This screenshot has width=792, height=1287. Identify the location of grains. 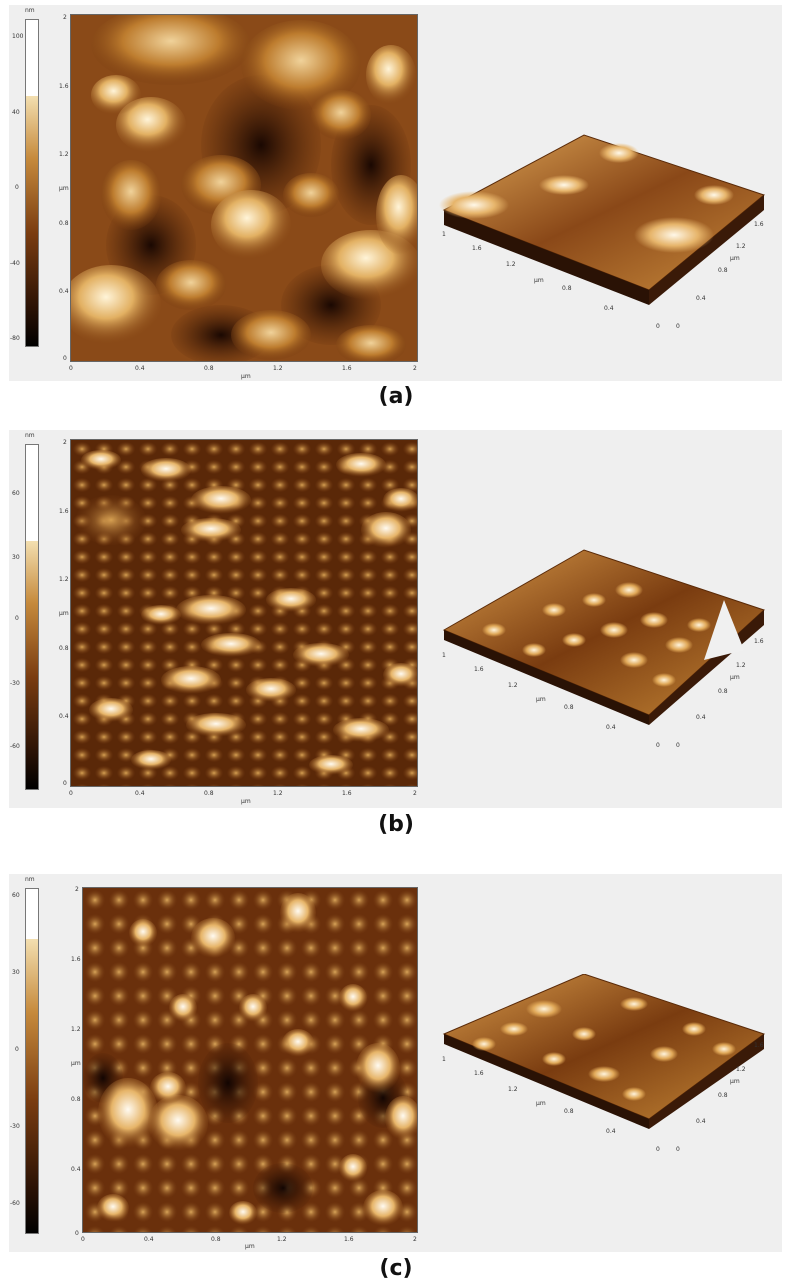
(244, 188).